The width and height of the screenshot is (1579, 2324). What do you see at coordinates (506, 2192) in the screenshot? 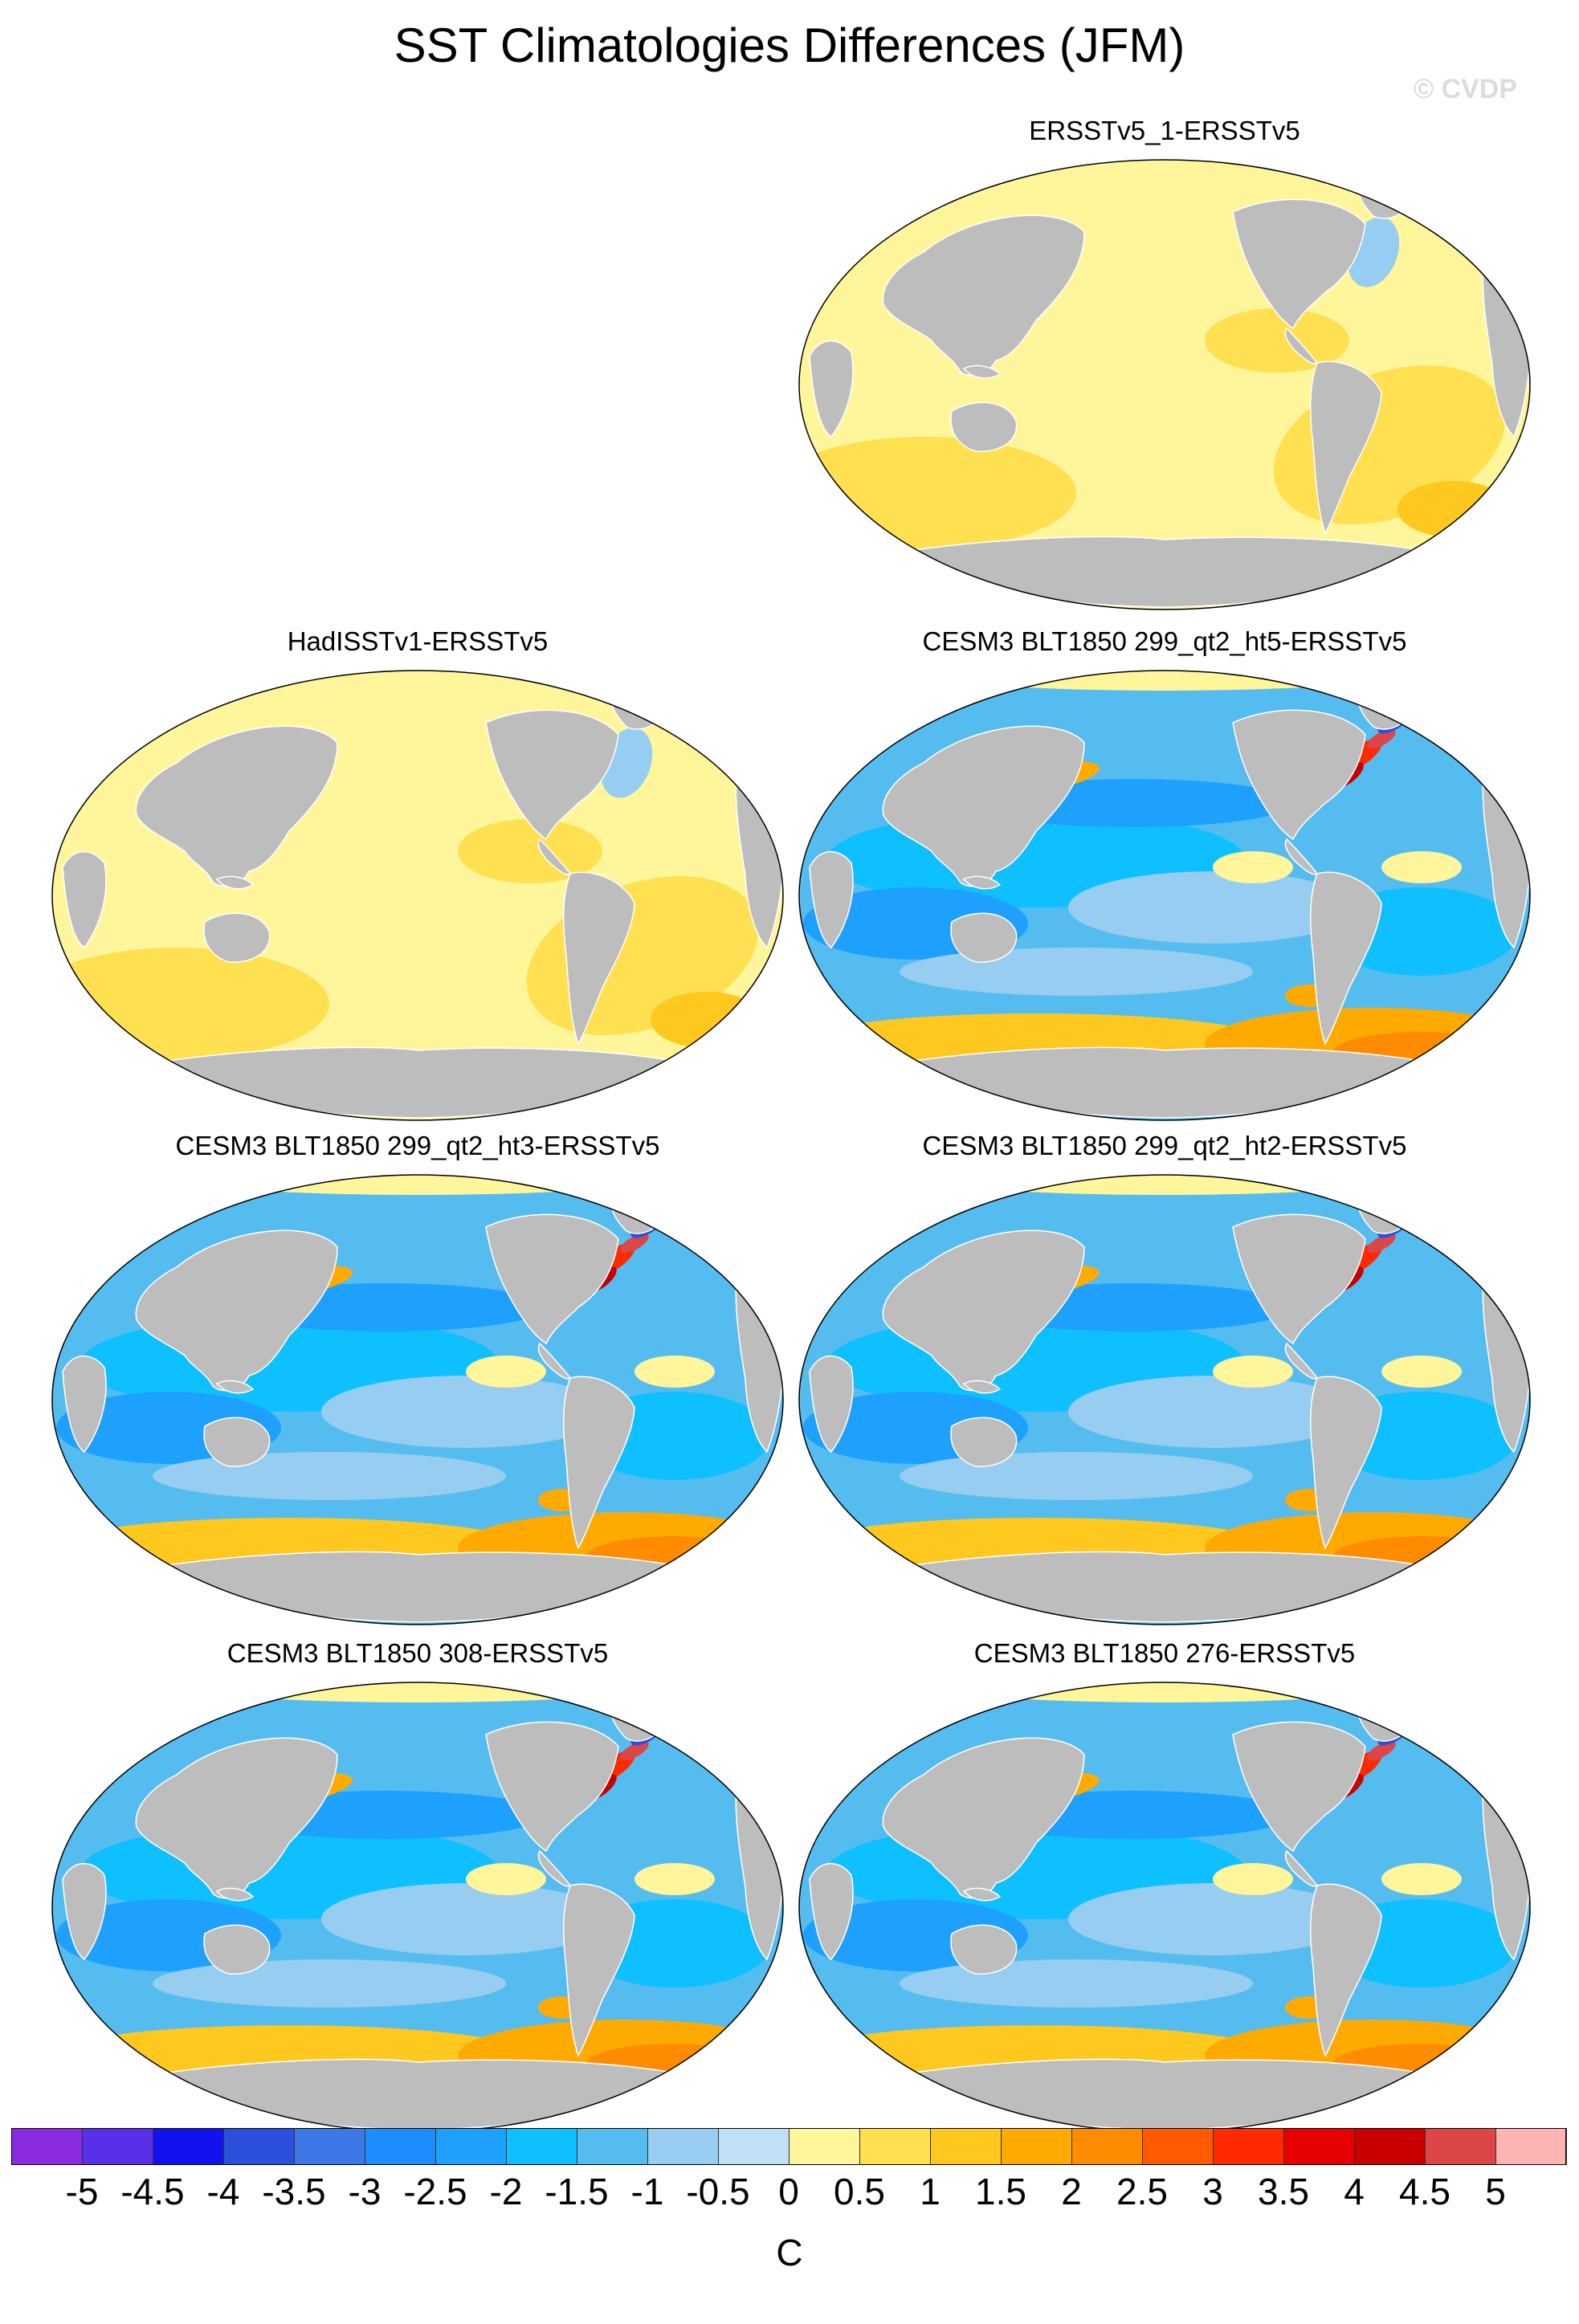
I see `colorbar-tick-label: -2` at bounding box center [506, 2192].